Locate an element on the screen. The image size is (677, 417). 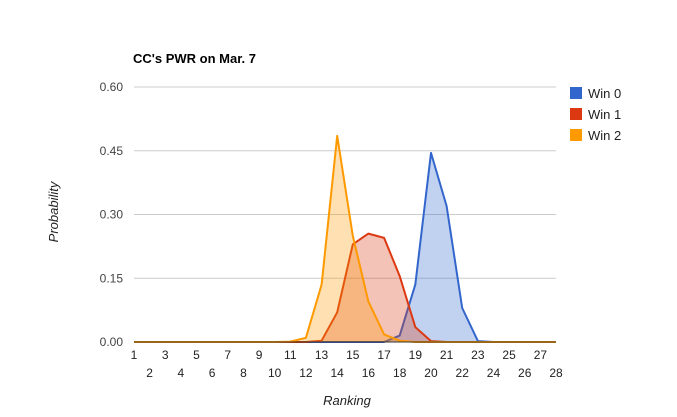
x-tick-label: 8 is located at coordinates (243, 373).